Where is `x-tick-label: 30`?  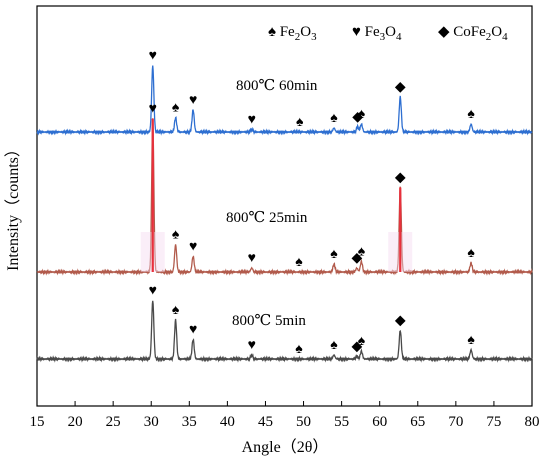 x-tick-label: 30 is located at coordinates (151, 422).